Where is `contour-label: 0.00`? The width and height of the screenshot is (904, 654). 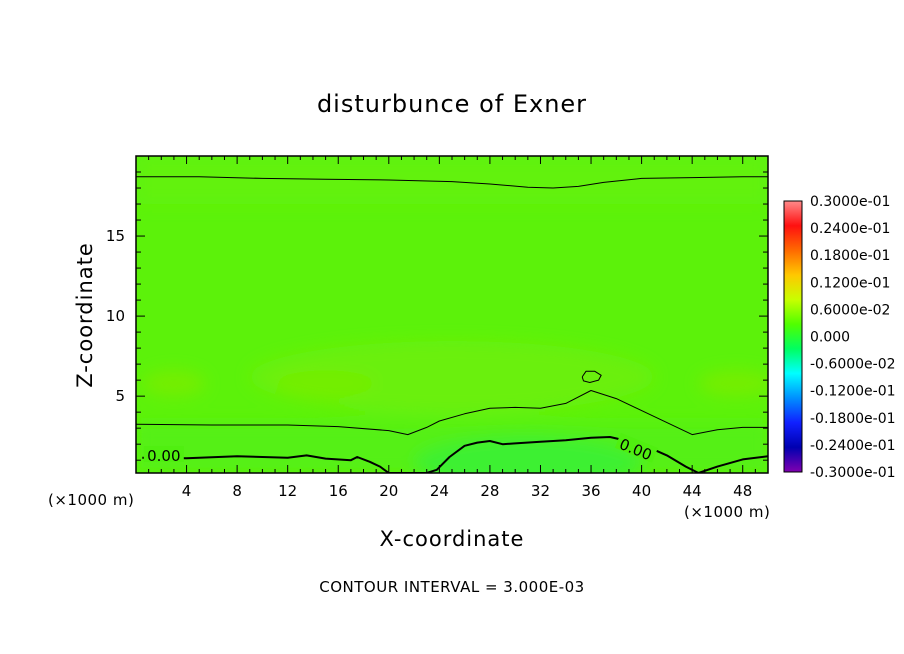 contour-label: 0.00 is located at coordinates (163, 456).